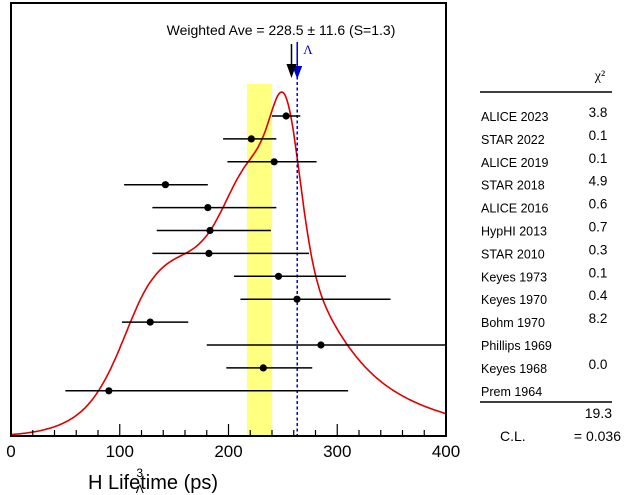 The image size is (631, 495). I want to click on table-row-chi2: 0.7, so click(598, 227).